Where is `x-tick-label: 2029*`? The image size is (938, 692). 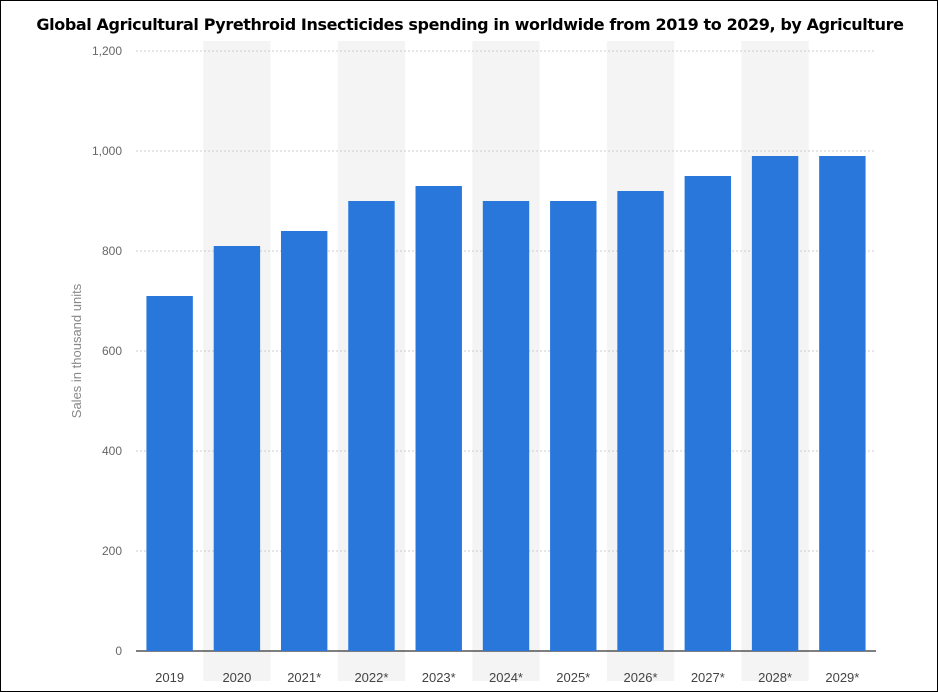 x-tick-label: 2029* is located at coordinates (842, 677).